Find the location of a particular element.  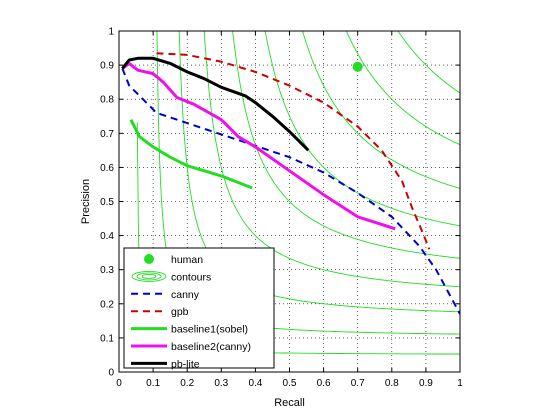

pb-lite-line is located at coordinates (215, 104).